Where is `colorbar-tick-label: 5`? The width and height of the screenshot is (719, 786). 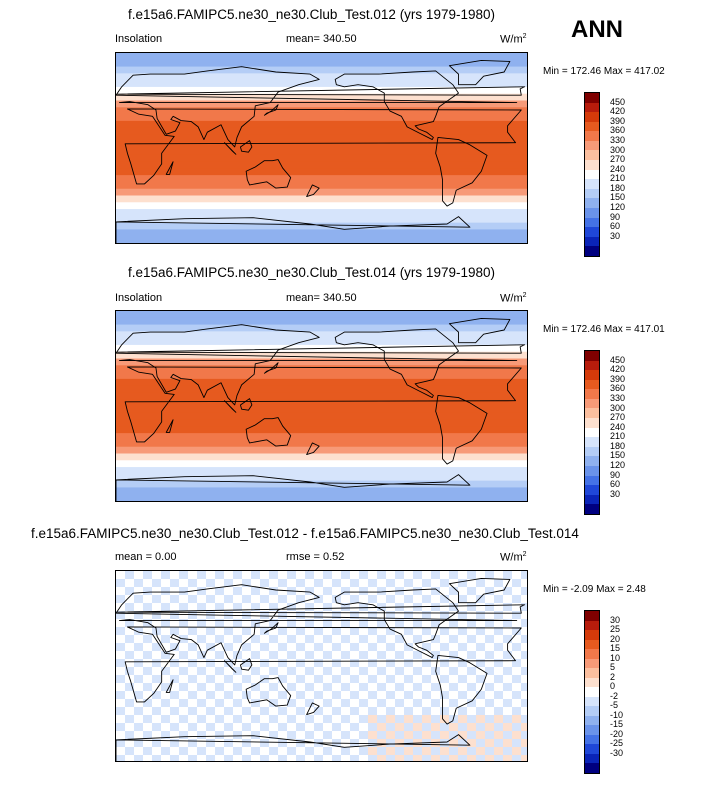
colorbar-tick-label: 5 is located at coordinates (613, 667).